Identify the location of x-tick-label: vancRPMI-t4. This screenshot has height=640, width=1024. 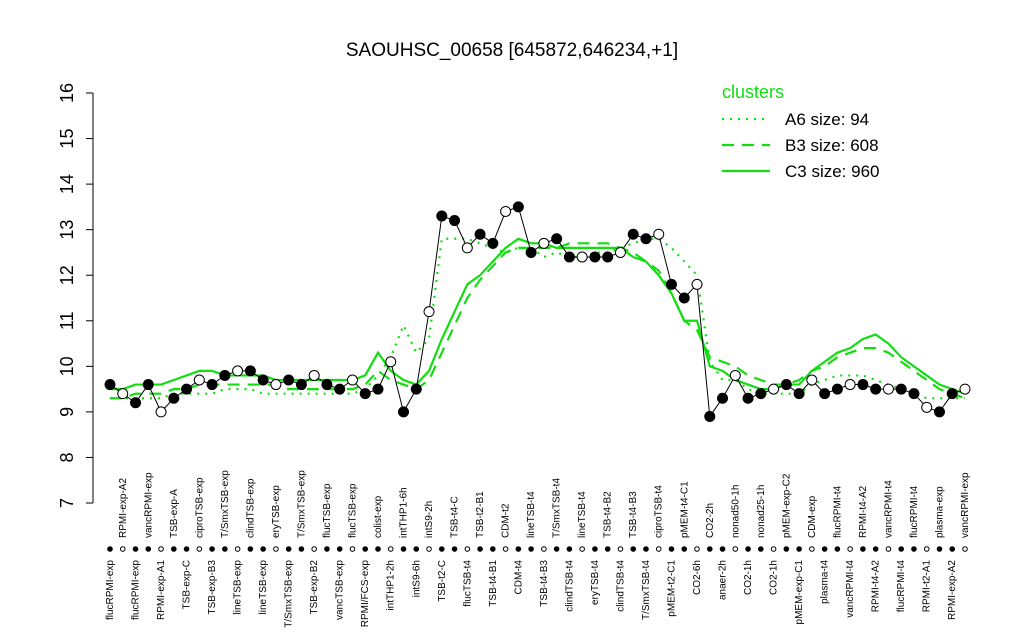
(850, 589).